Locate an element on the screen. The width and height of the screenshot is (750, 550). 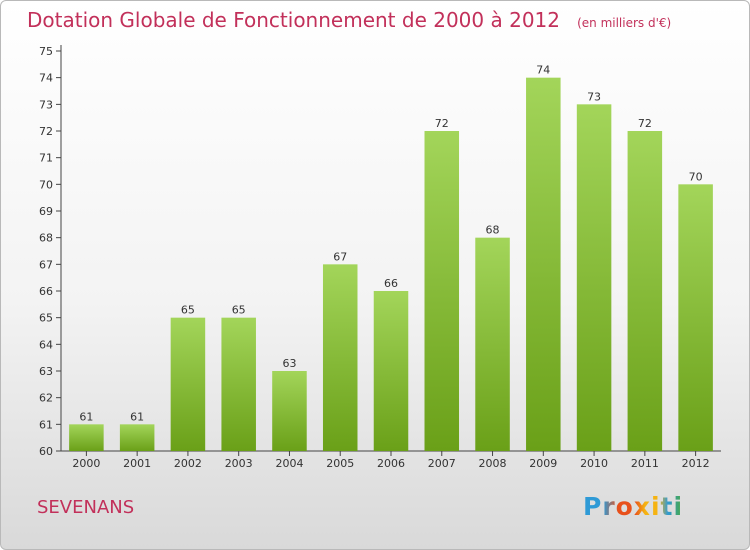
x-tick-label: 2001 is located at coordinates (137, 463).